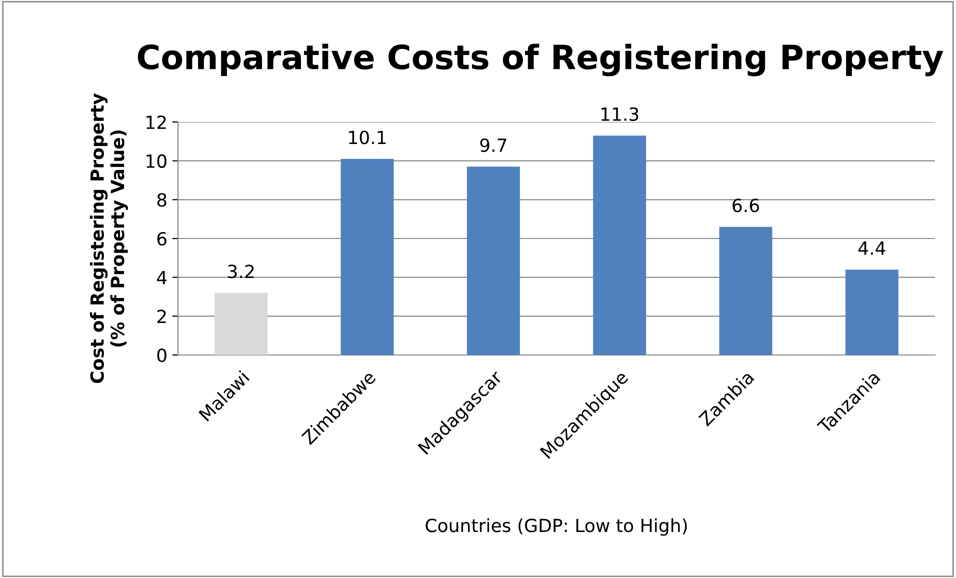 This screenshot has width=956, height=578. What do you see at coordinates (541, 60) in the screenshot?
I see `chart-title: Comparative Costs of Registering Property` at bounding box center [541, 60].